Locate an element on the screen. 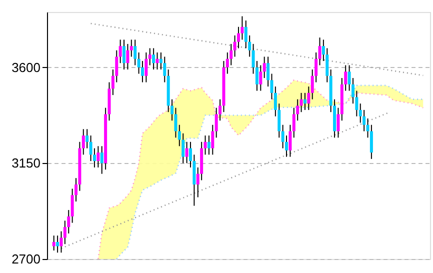  y-tick-label: 2700 is located at coordinates (26, 259).